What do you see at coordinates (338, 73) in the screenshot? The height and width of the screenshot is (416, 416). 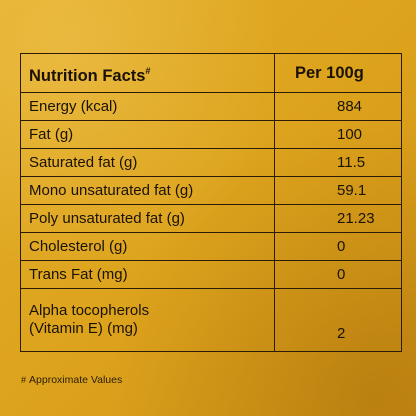 I see `per-100g-header: Per 100g` at bounding box center [338, 73].